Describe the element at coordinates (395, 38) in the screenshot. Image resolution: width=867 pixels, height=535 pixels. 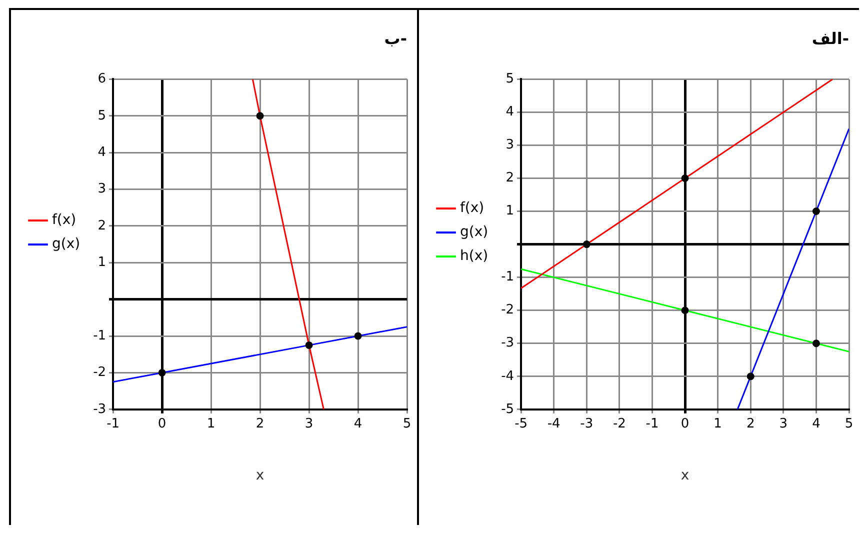
I see `chart-title: ب-` at that location.